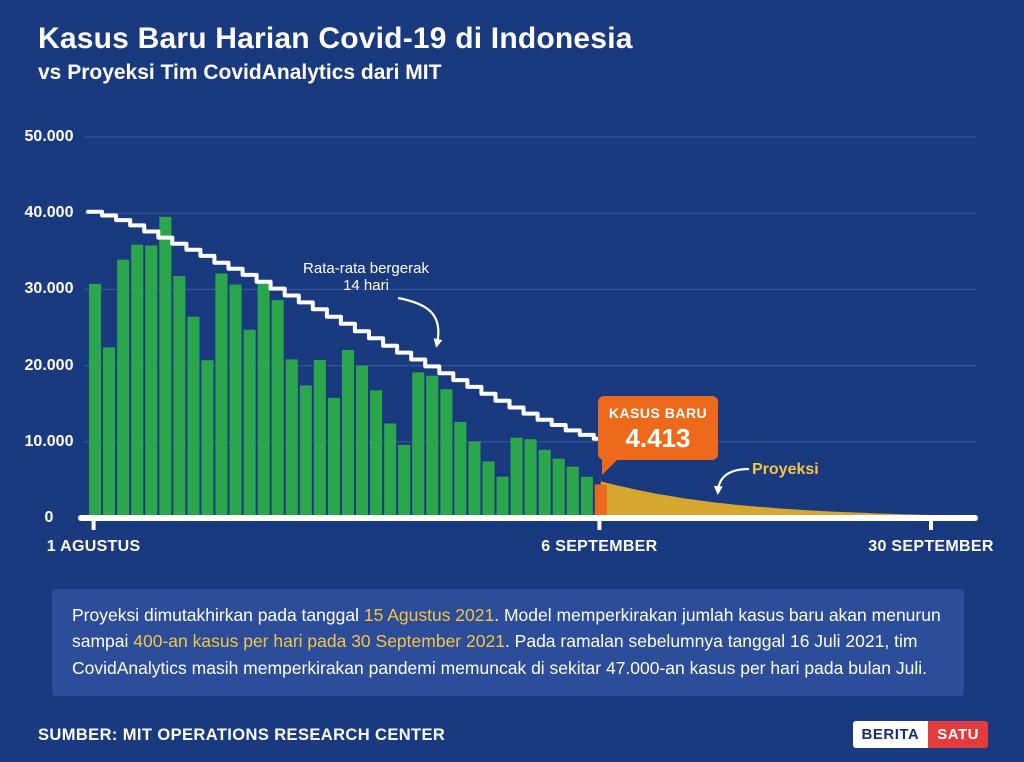 This screenshot has width=1024, height=762. I want to click on note-plain: Proyeksi dimutakhirkan pada tanggal, so click(218, 615).